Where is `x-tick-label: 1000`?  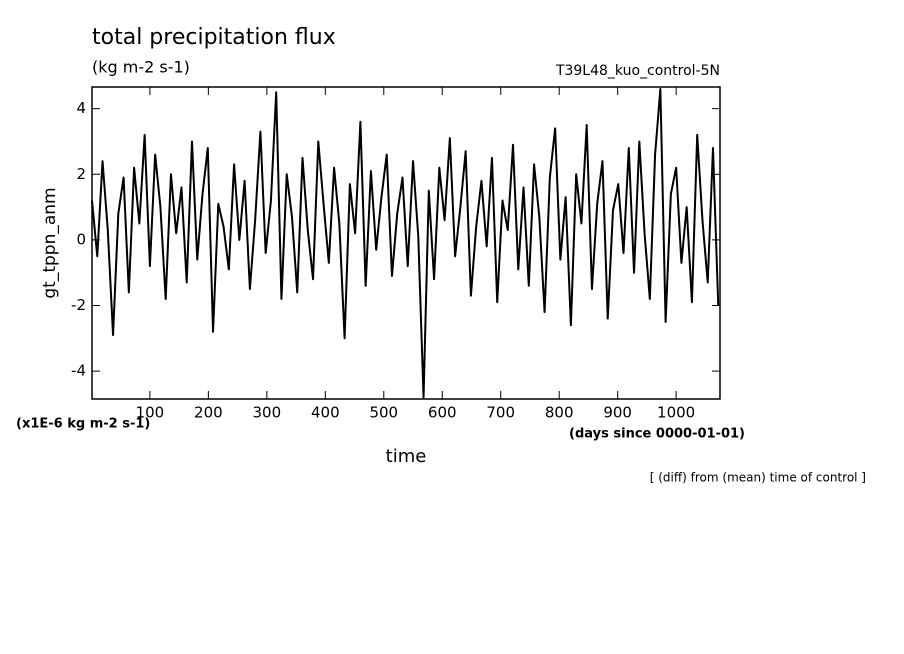 x-tick-label: 1000 is located at coordinates (676, 413).